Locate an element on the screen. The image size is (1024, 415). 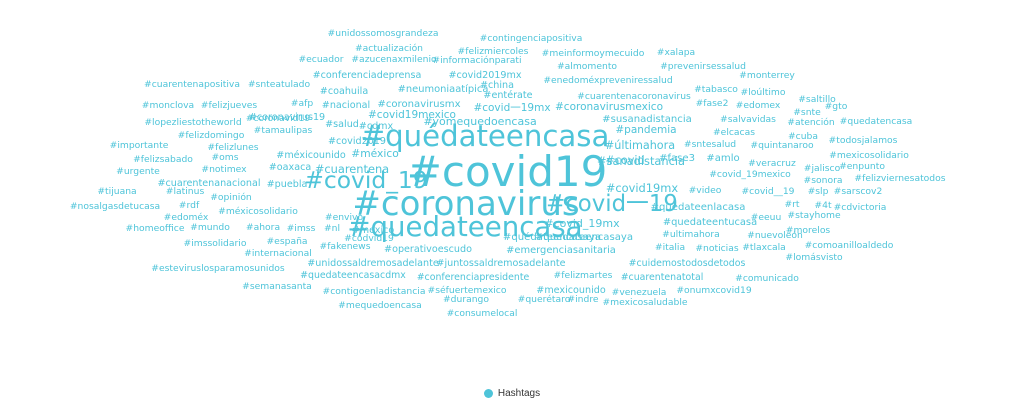
word-136: #internacional is located at coordinates (278, 253).